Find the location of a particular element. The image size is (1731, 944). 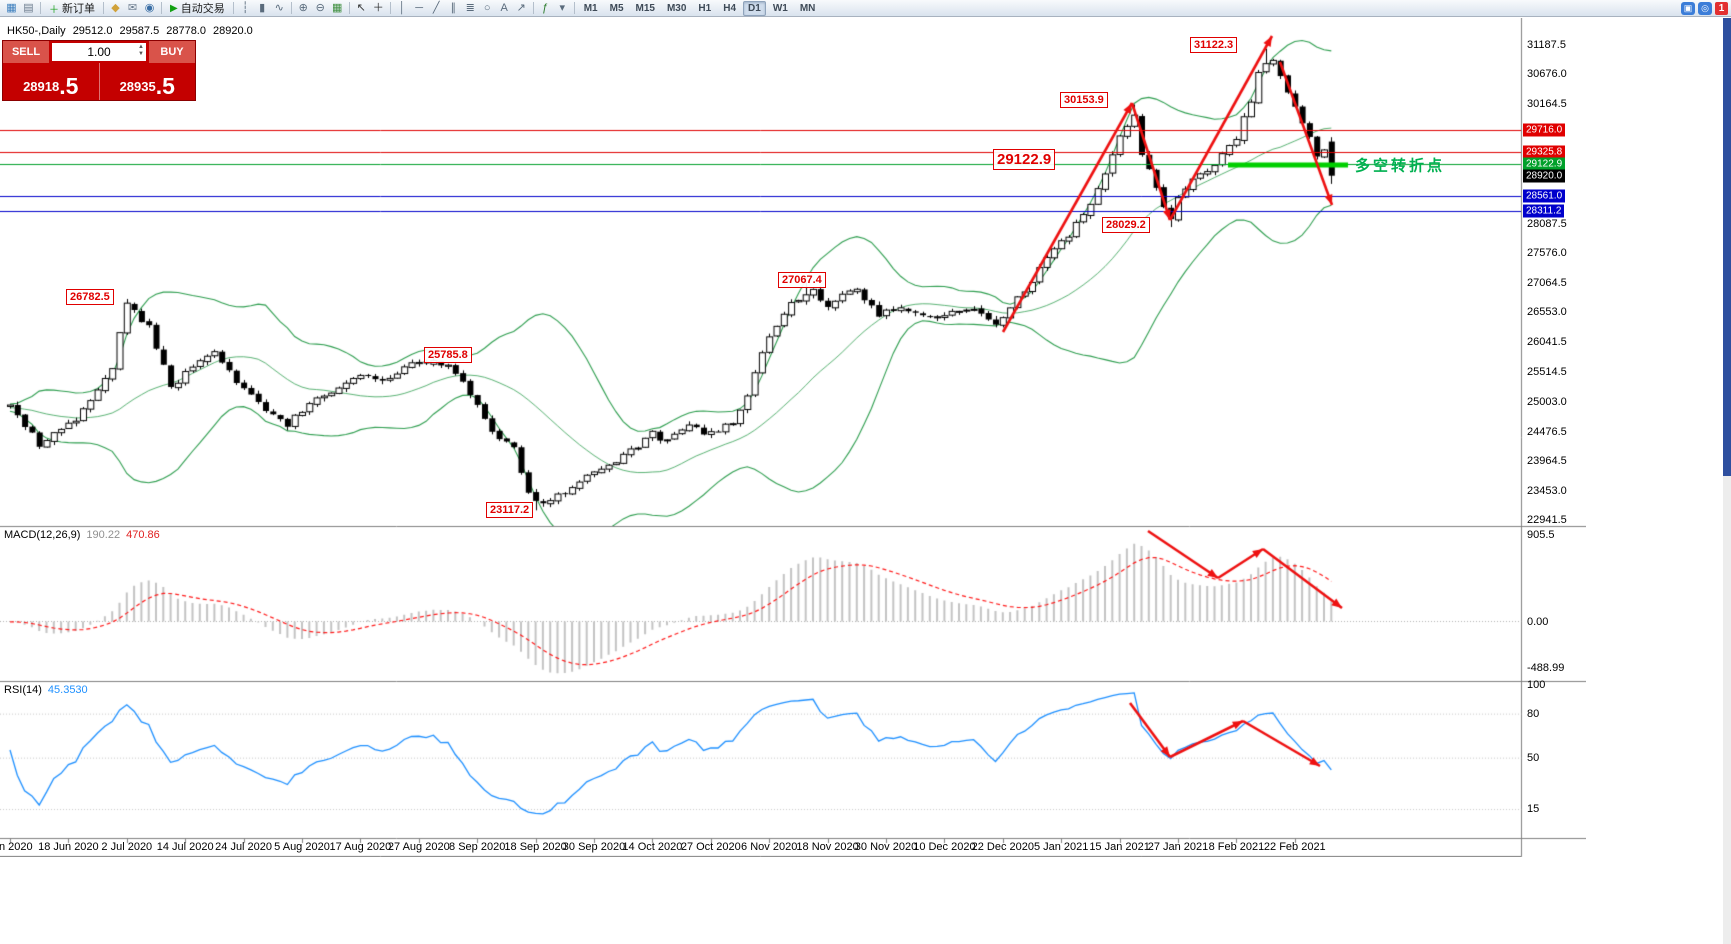

notification-badge: 1 is located at coordinates (1721, 8).